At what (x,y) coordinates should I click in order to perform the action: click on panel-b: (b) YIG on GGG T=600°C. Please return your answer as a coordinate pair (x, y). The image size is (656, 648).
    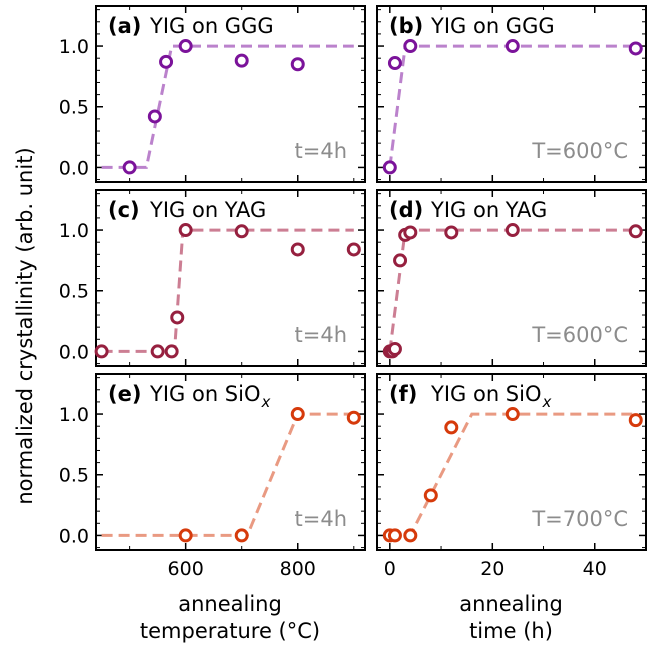
    Looking at the image, I should click on (511, 94).